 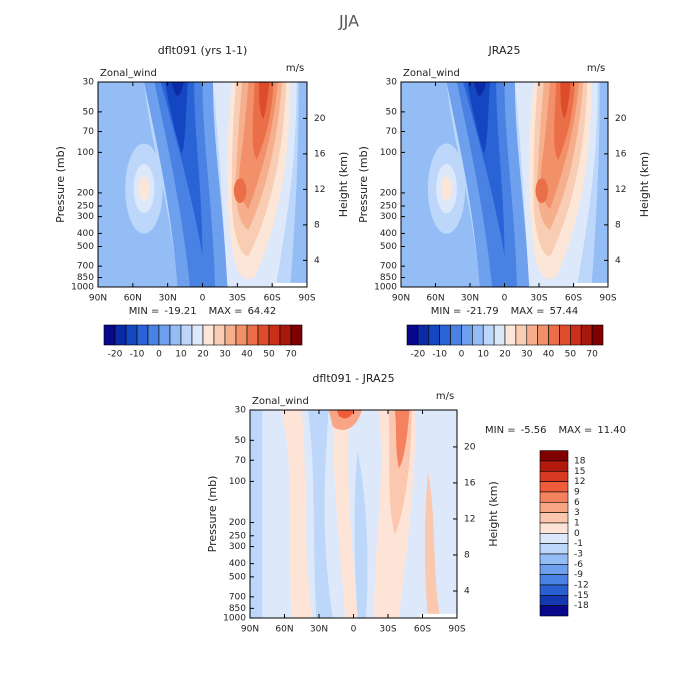 I want to click on colorbar-label: 30, so click(x=527, y=355).